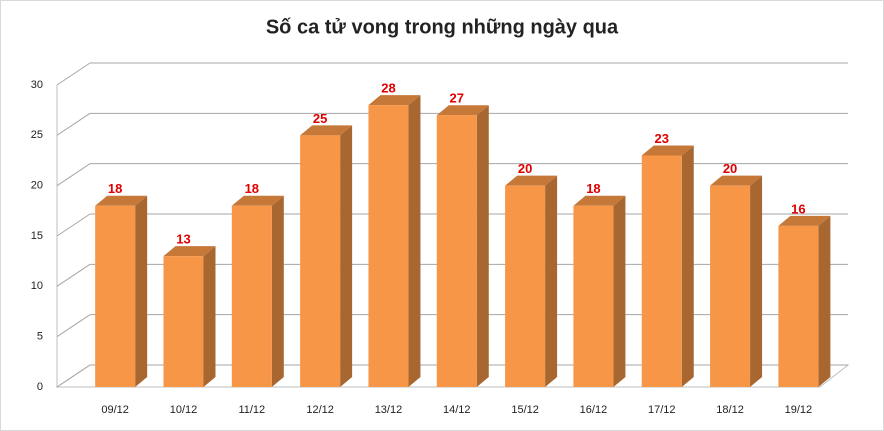  I want to click on value-label: 13, so click(183, 239).